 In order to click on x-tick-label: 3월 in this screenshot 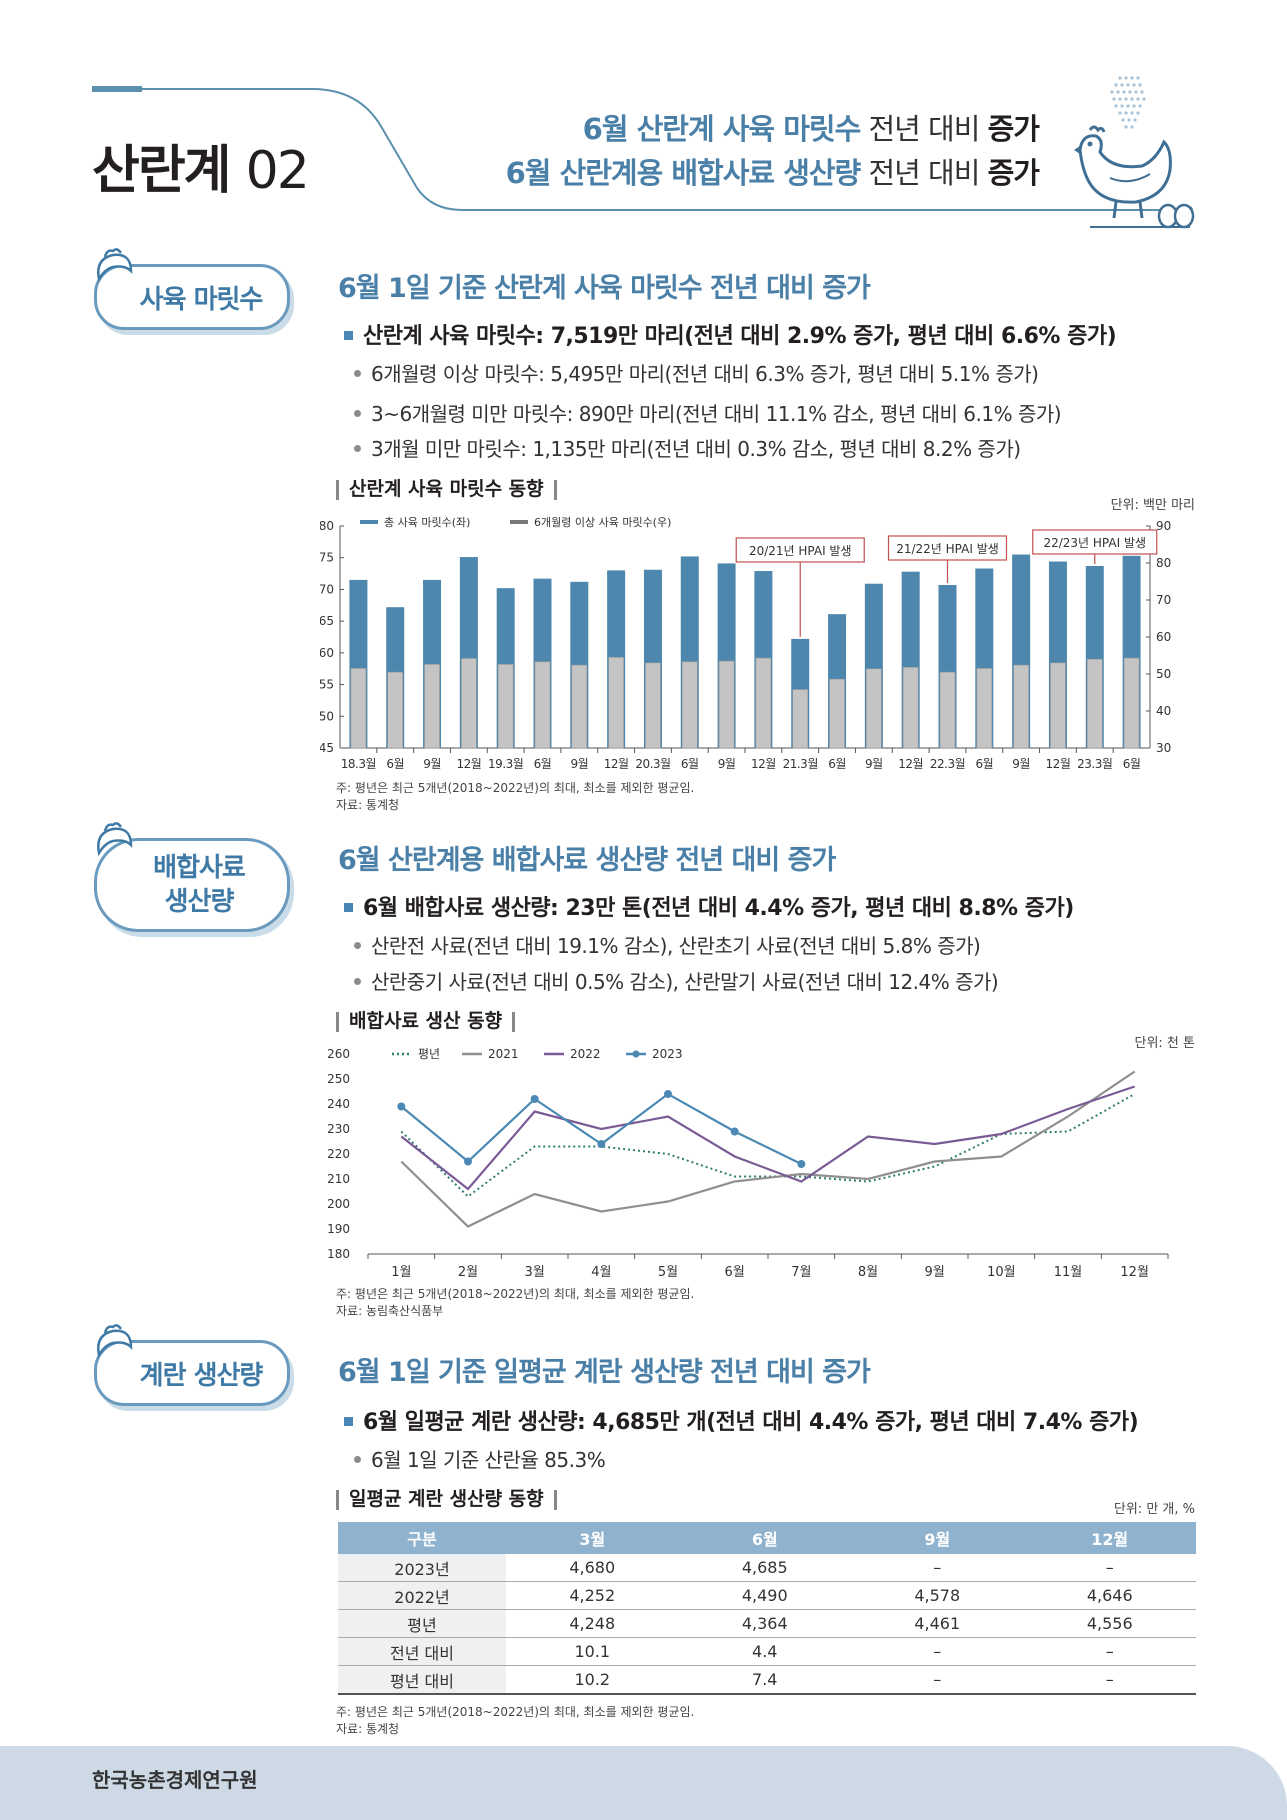, I will do `click(535, 1272)`.